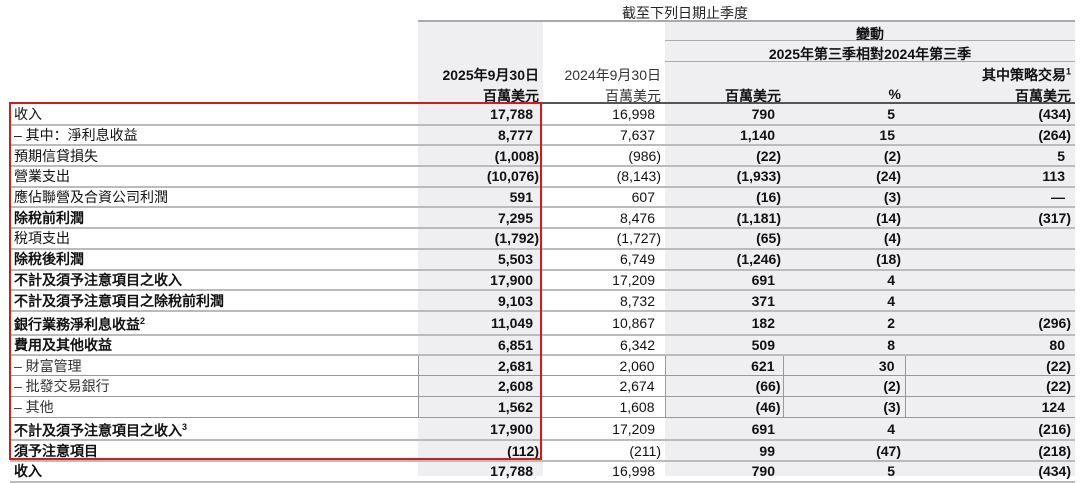 Image resolution: width=1080 pixels, height=483 pixels. I want to click on footnote-marker: 2, so click(143, 320).